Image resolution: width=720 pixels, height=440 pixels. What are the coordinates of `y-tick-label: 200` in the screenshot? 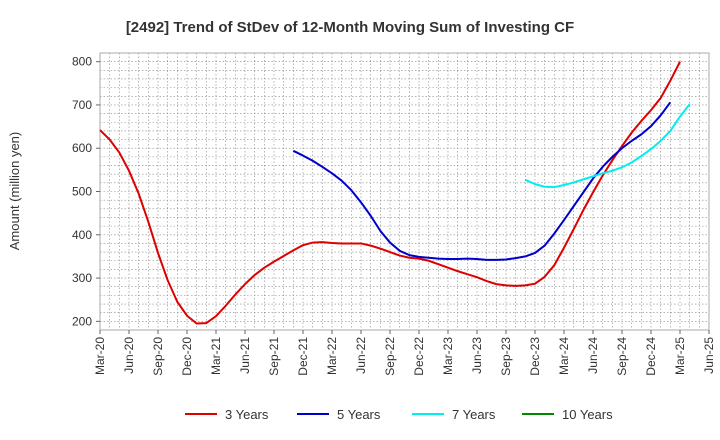 It's located at (82, 321).